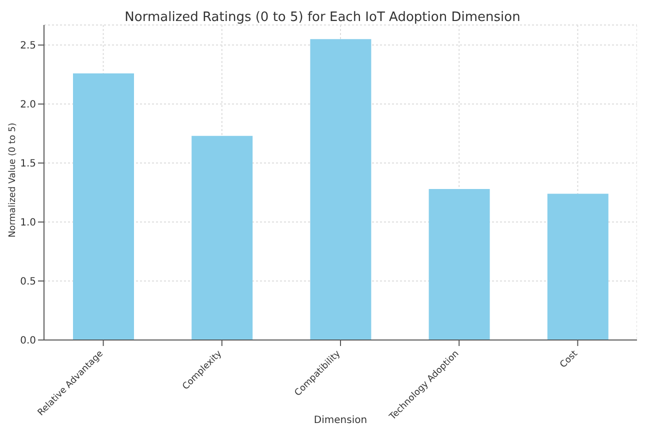 This screenshot has width=645, height=433. What do you see at coordinates (28, 223) in the screenshot?
I see `y-tick-label: 1.0` at bounding box center [28, 223].